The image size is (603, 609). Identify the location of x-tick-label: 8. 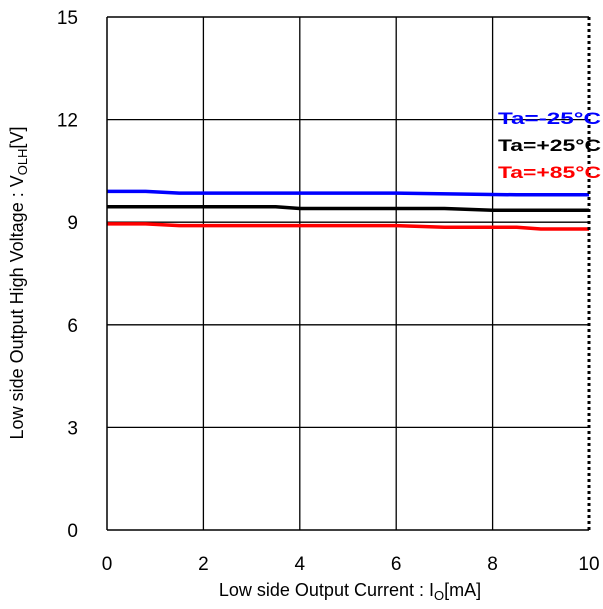
(492, 564).